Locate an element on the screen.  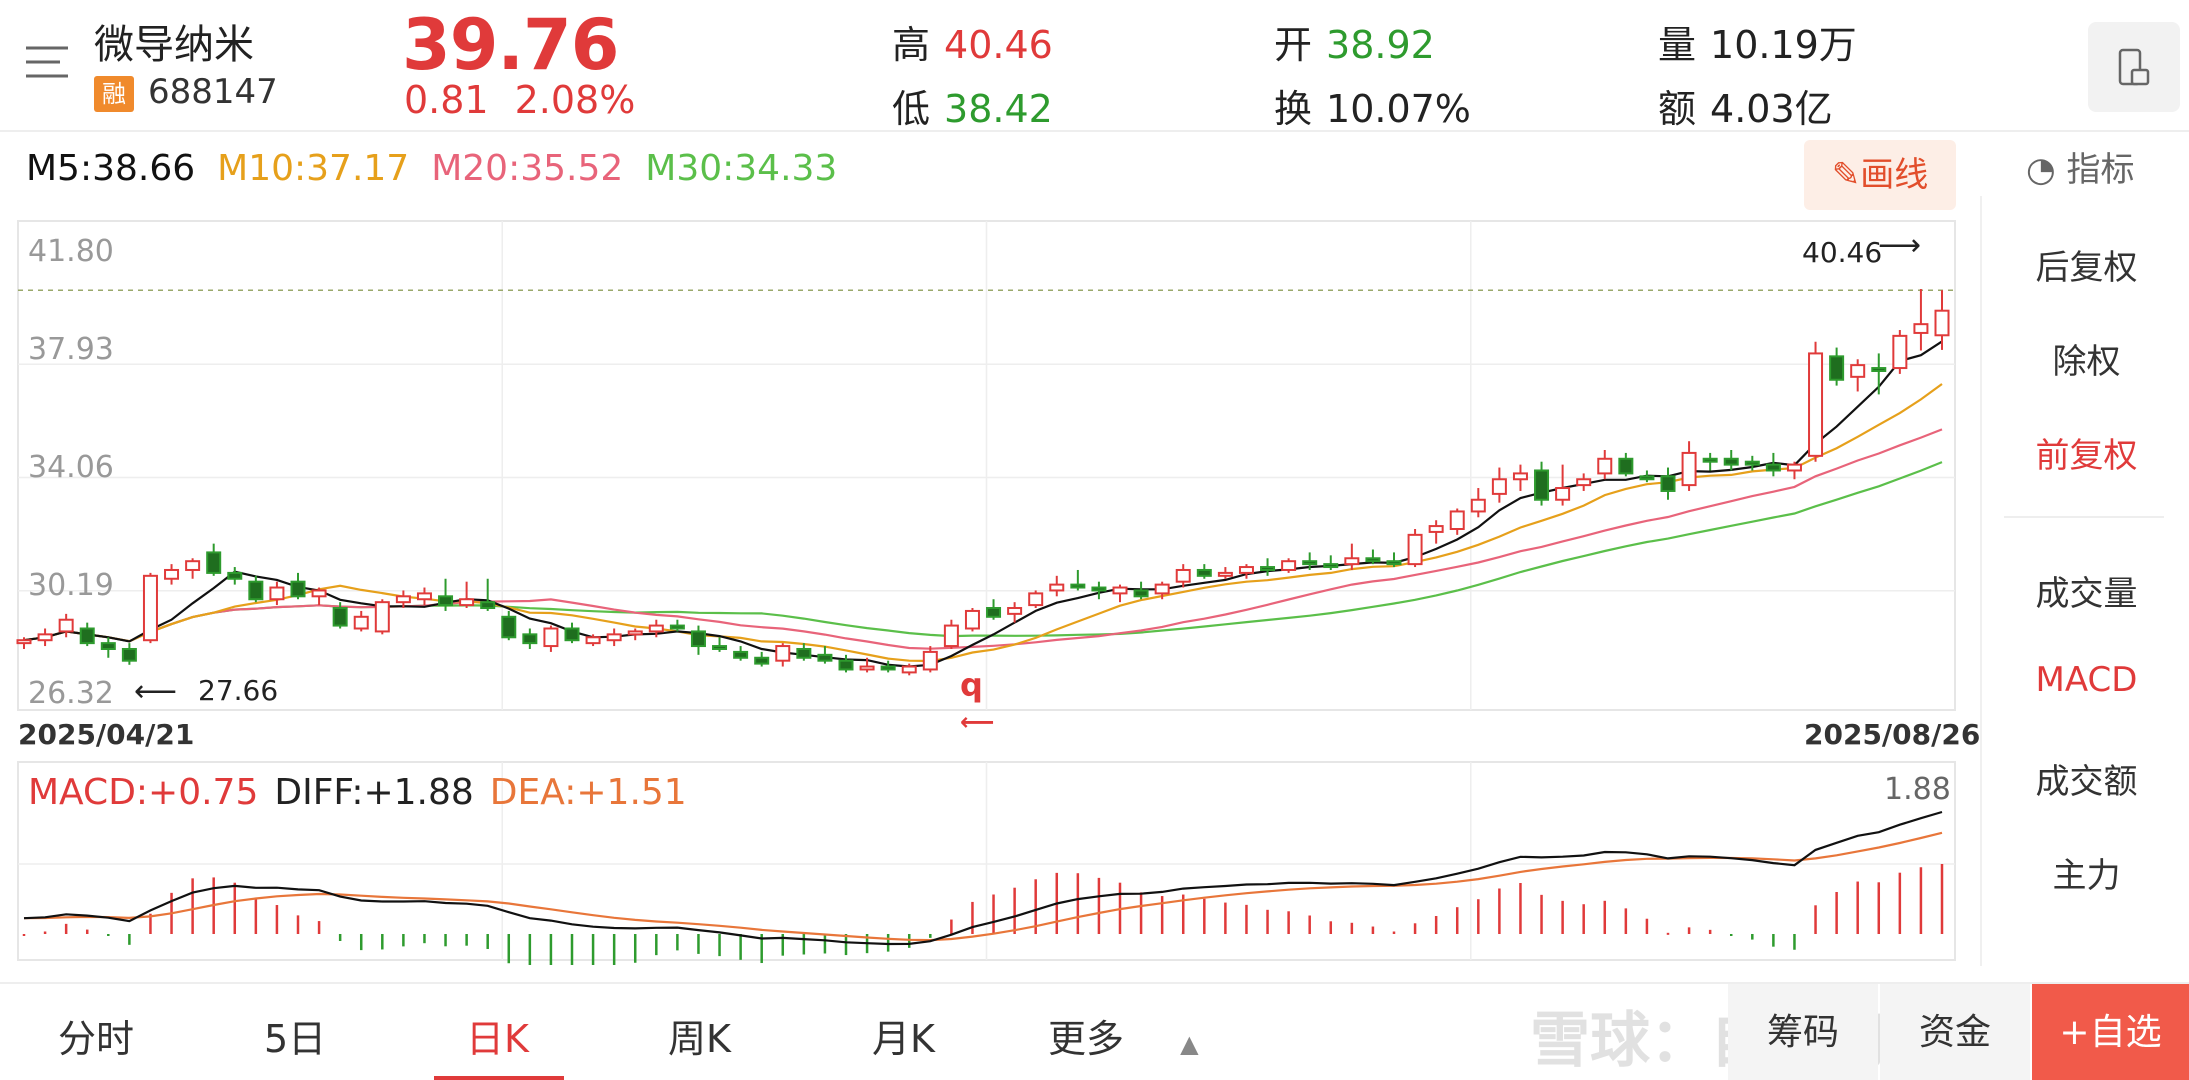
capital-flow-button: 资金 is located at coordinates (1955, 1032).